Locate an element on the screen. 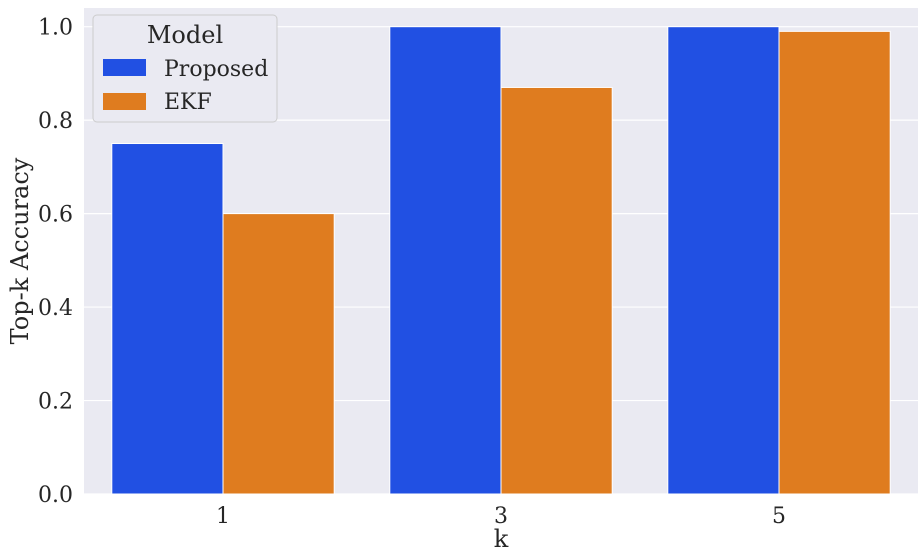 Image resolution: width=924 pixels, height=556 pixels. y-tick-label: 1.0 is located at coordinates (55, 28).